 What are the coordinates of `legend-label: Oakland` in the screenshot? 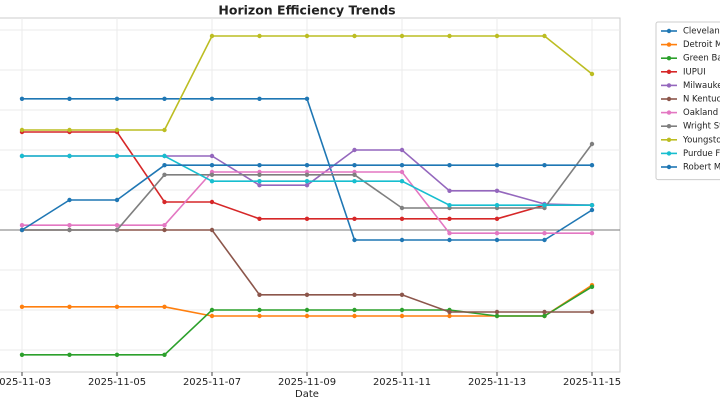 It's located at (700, 113).